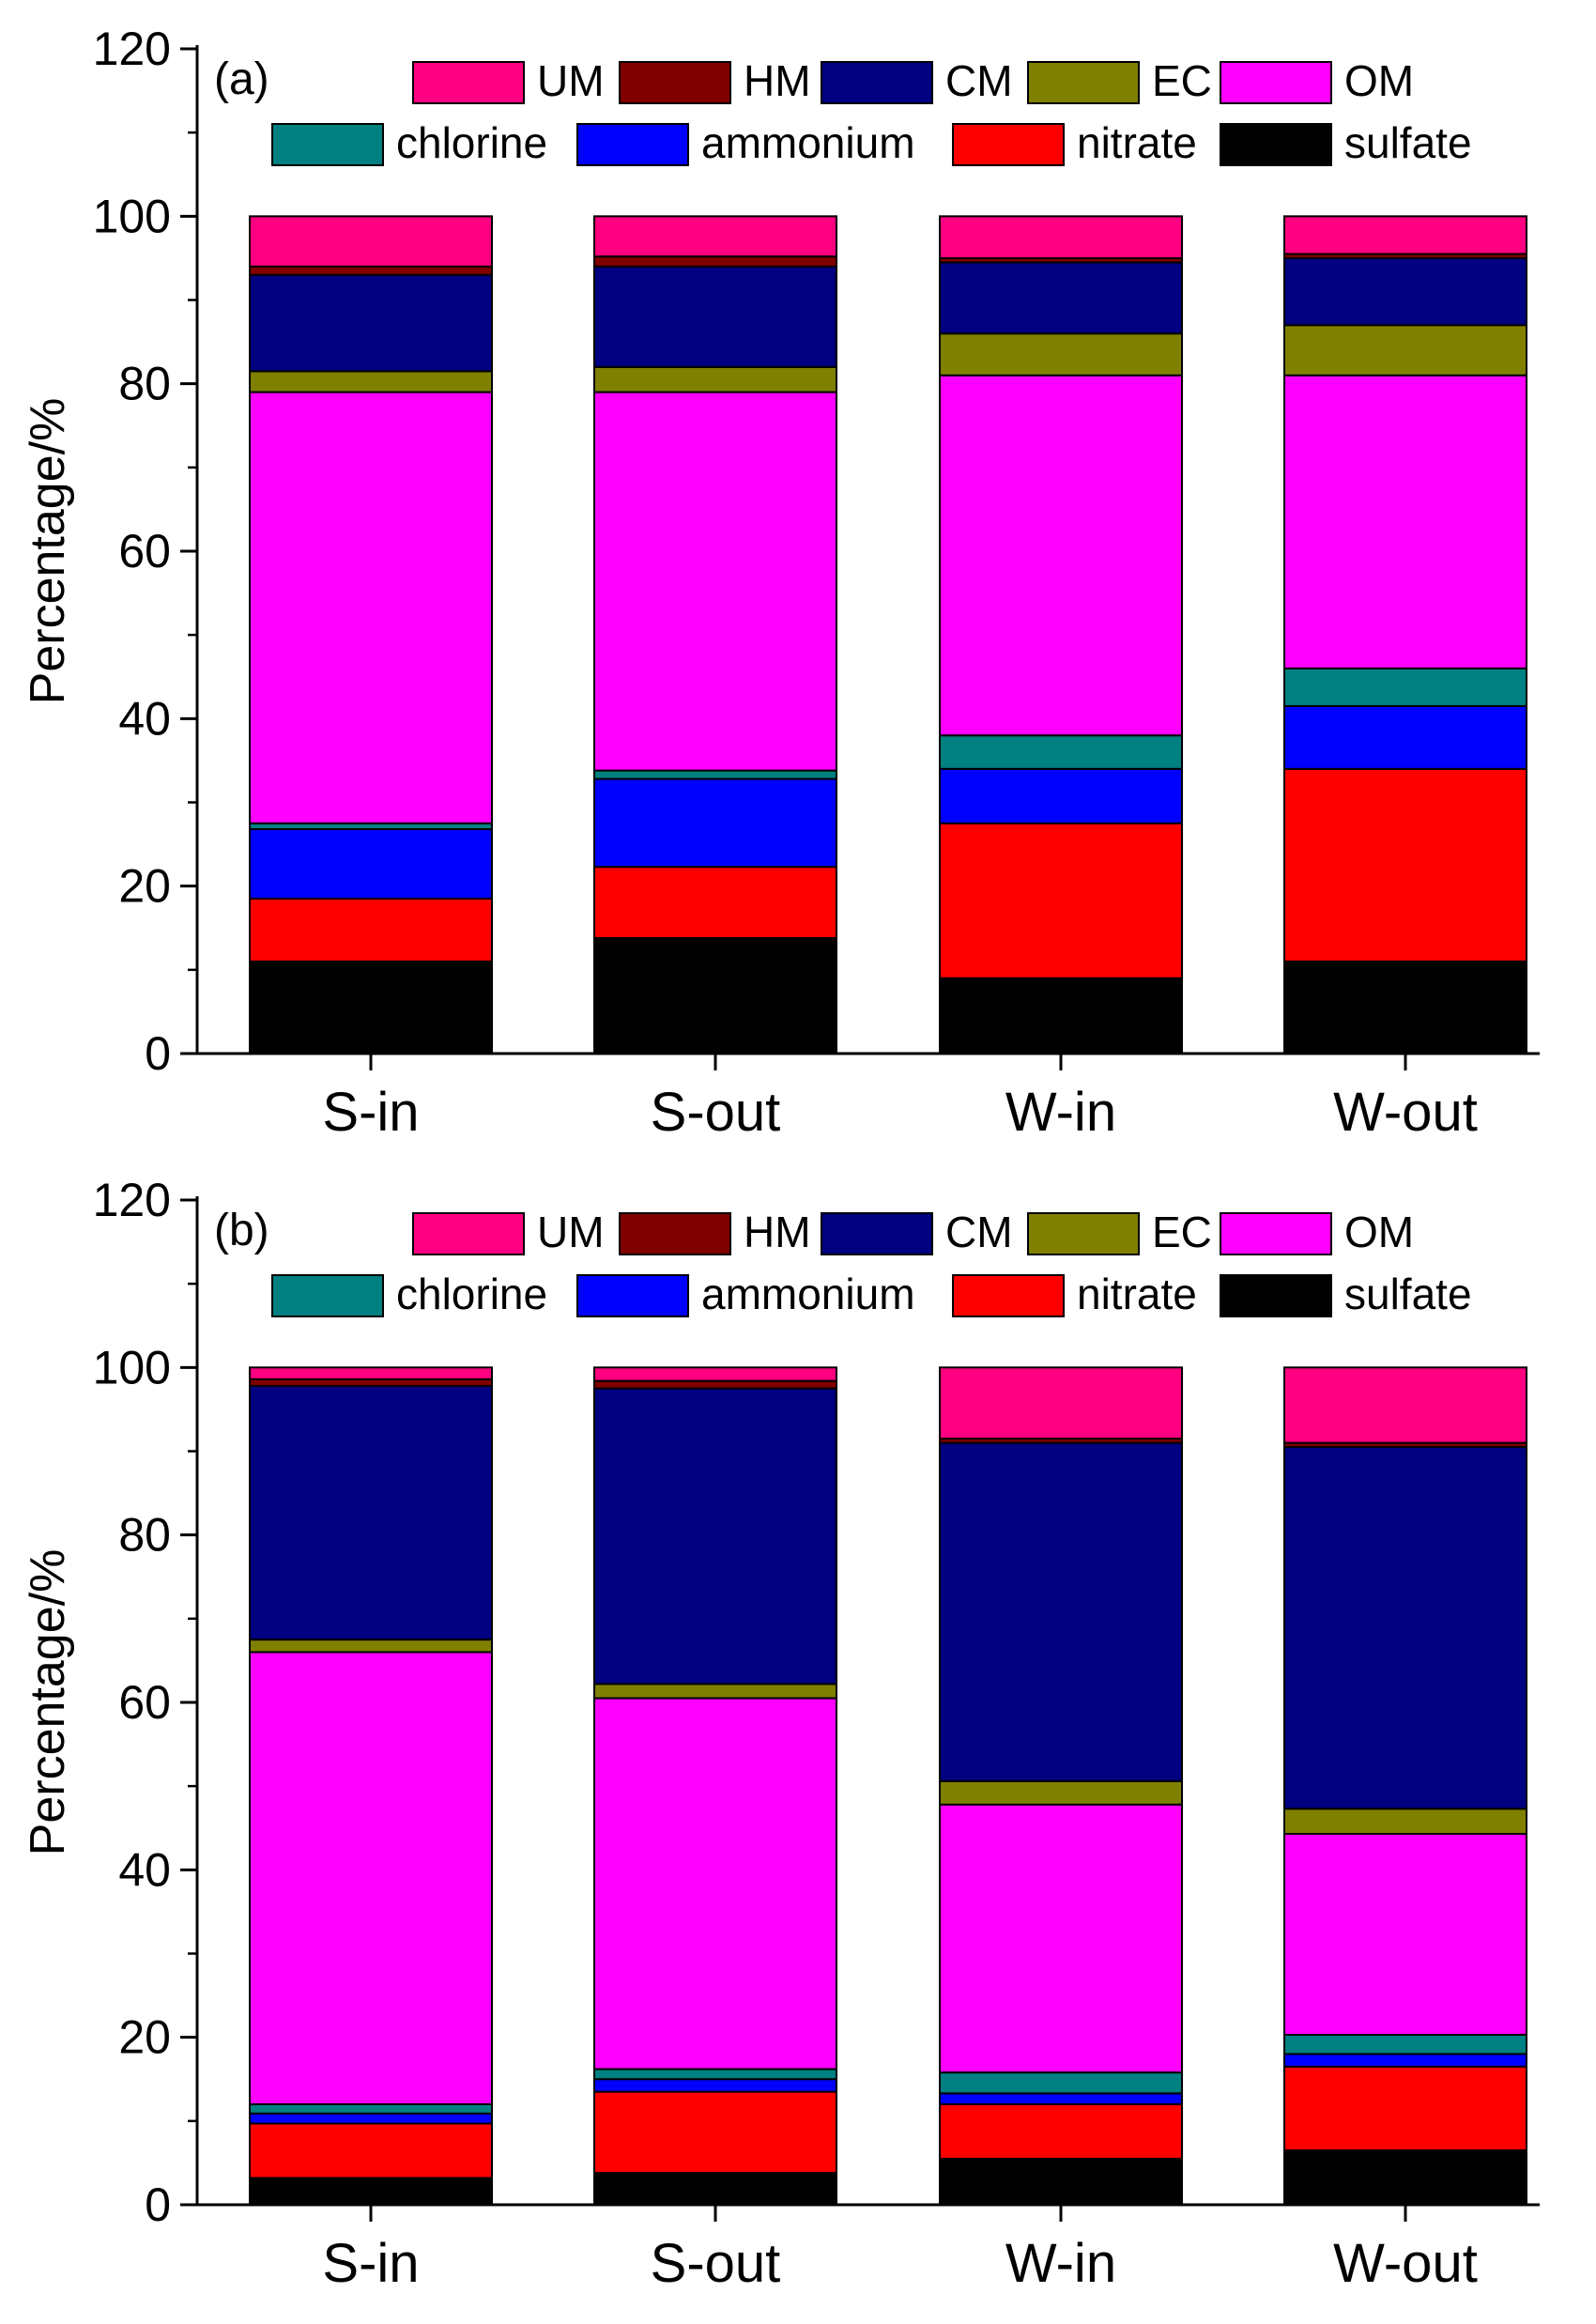  Describe the element at coordinates (715, 2074) in the screenshot. I see `bar-segment-s-out-chlorine` at that location.